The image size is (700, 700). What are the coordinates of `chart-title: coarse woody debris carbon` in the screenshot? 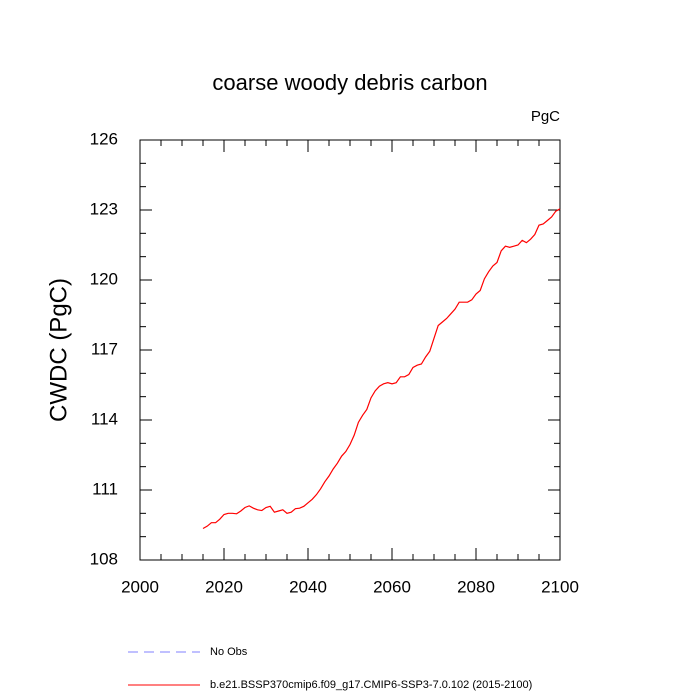 It's located at (349, 82).